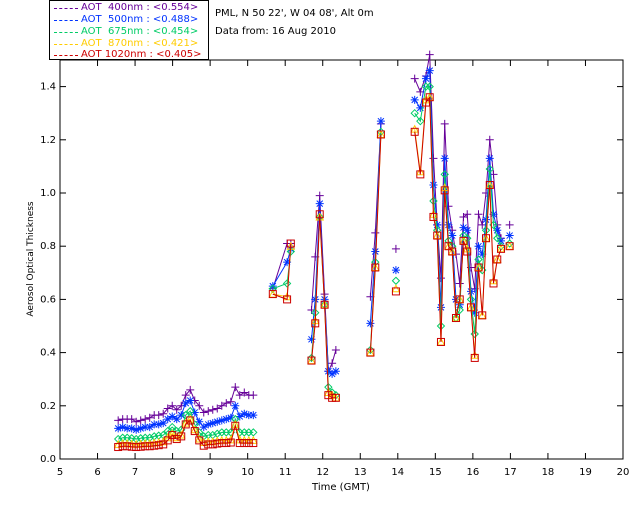 The image size is (640, 512). I want to click on x-tick-label: 11, so click(285, 472).